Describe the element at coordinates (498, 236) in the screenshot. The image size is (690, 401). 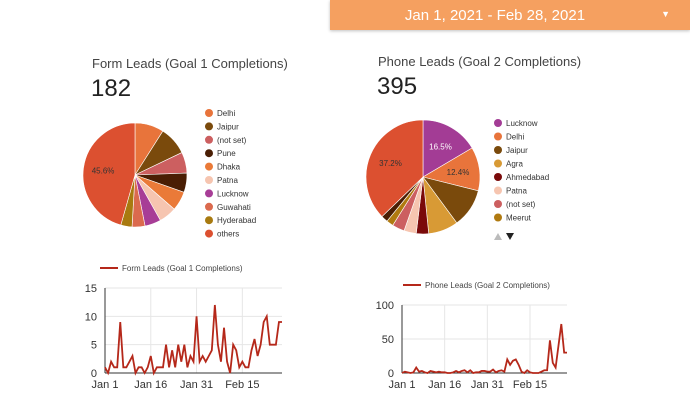
I see `triangle-up-icon` at that location.